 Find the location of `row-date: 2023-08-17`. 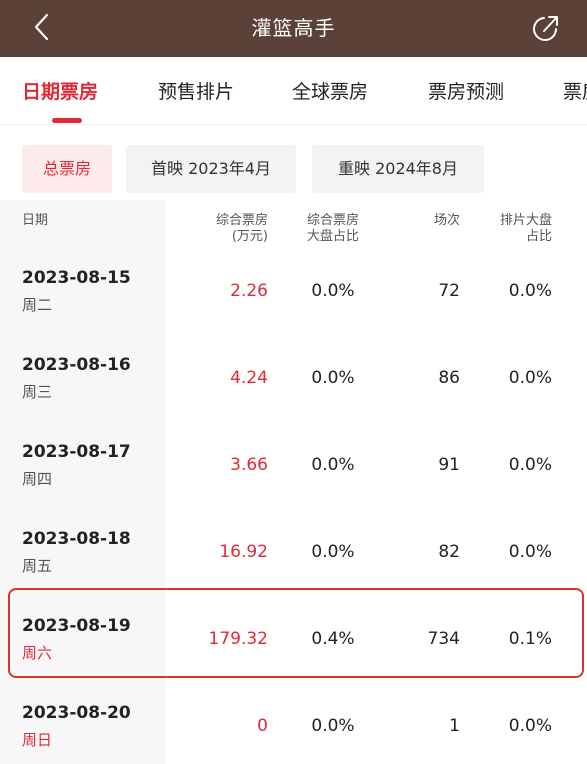

row-date: 2023-08-17 is located at coordinates (76, 452).